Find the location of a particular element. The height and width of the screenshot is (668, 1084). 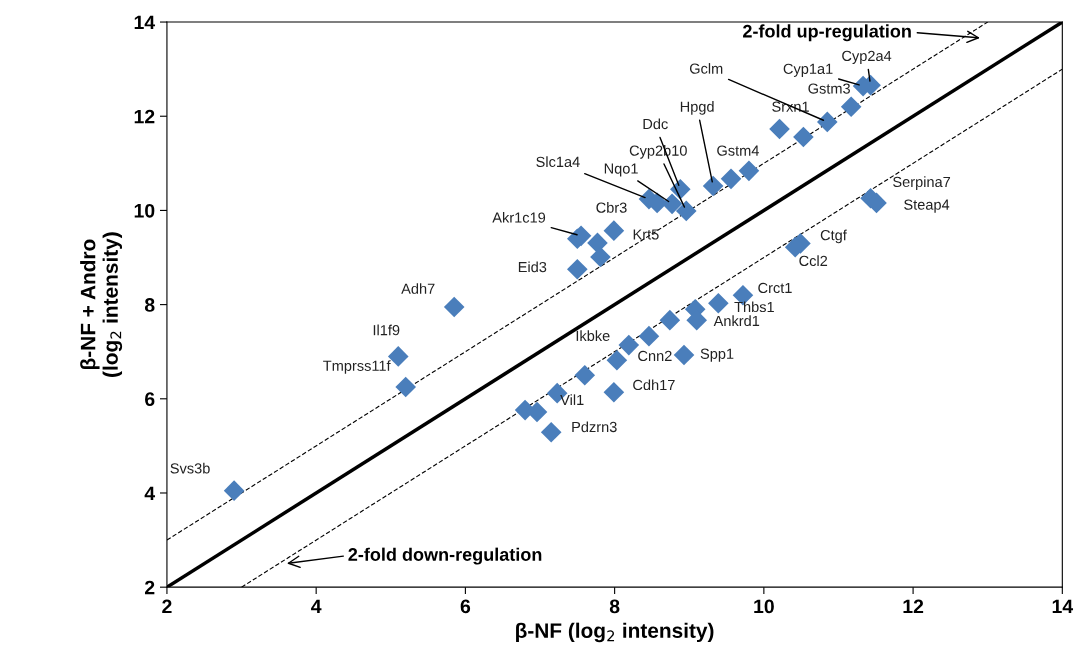

y-tick-label: 6 is located at coordinates (150, 399).